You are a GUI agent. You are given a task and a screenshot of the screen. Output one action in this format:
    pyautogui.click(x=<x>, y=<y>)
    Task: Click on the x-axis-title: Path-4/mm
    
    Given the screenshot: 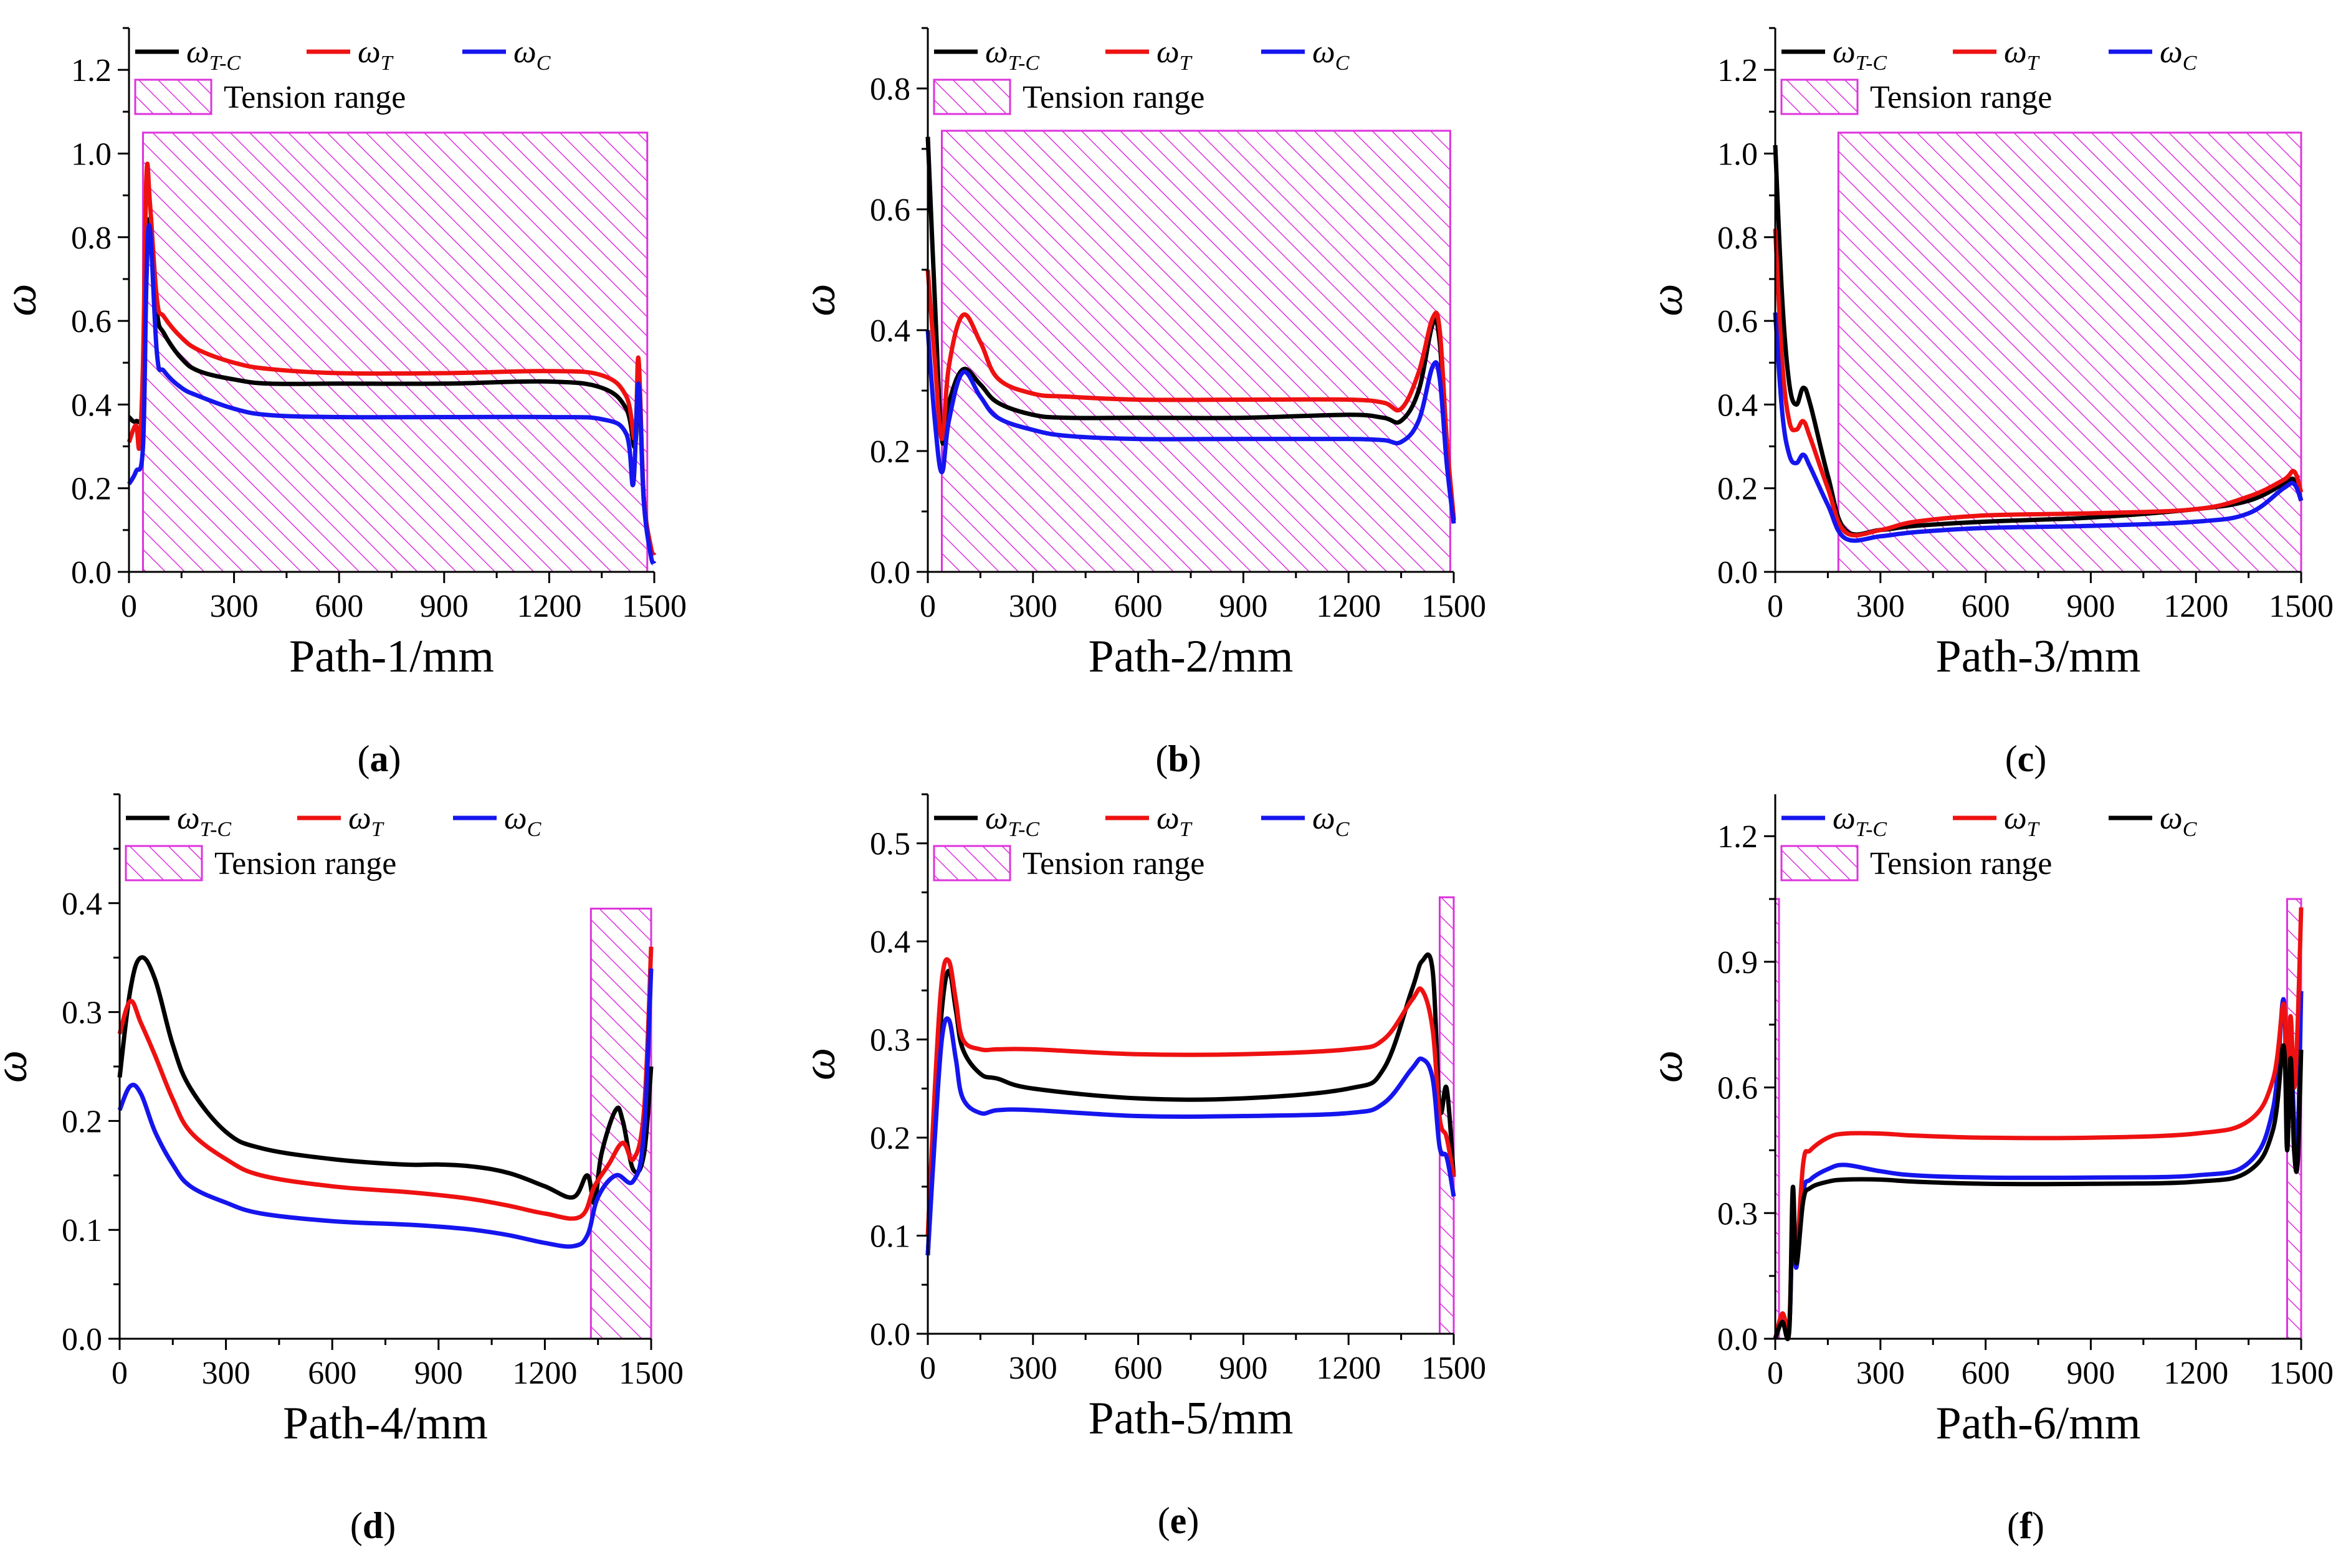 What is the action you would take?
    pyautogui.click(x=385, y=1423)
    